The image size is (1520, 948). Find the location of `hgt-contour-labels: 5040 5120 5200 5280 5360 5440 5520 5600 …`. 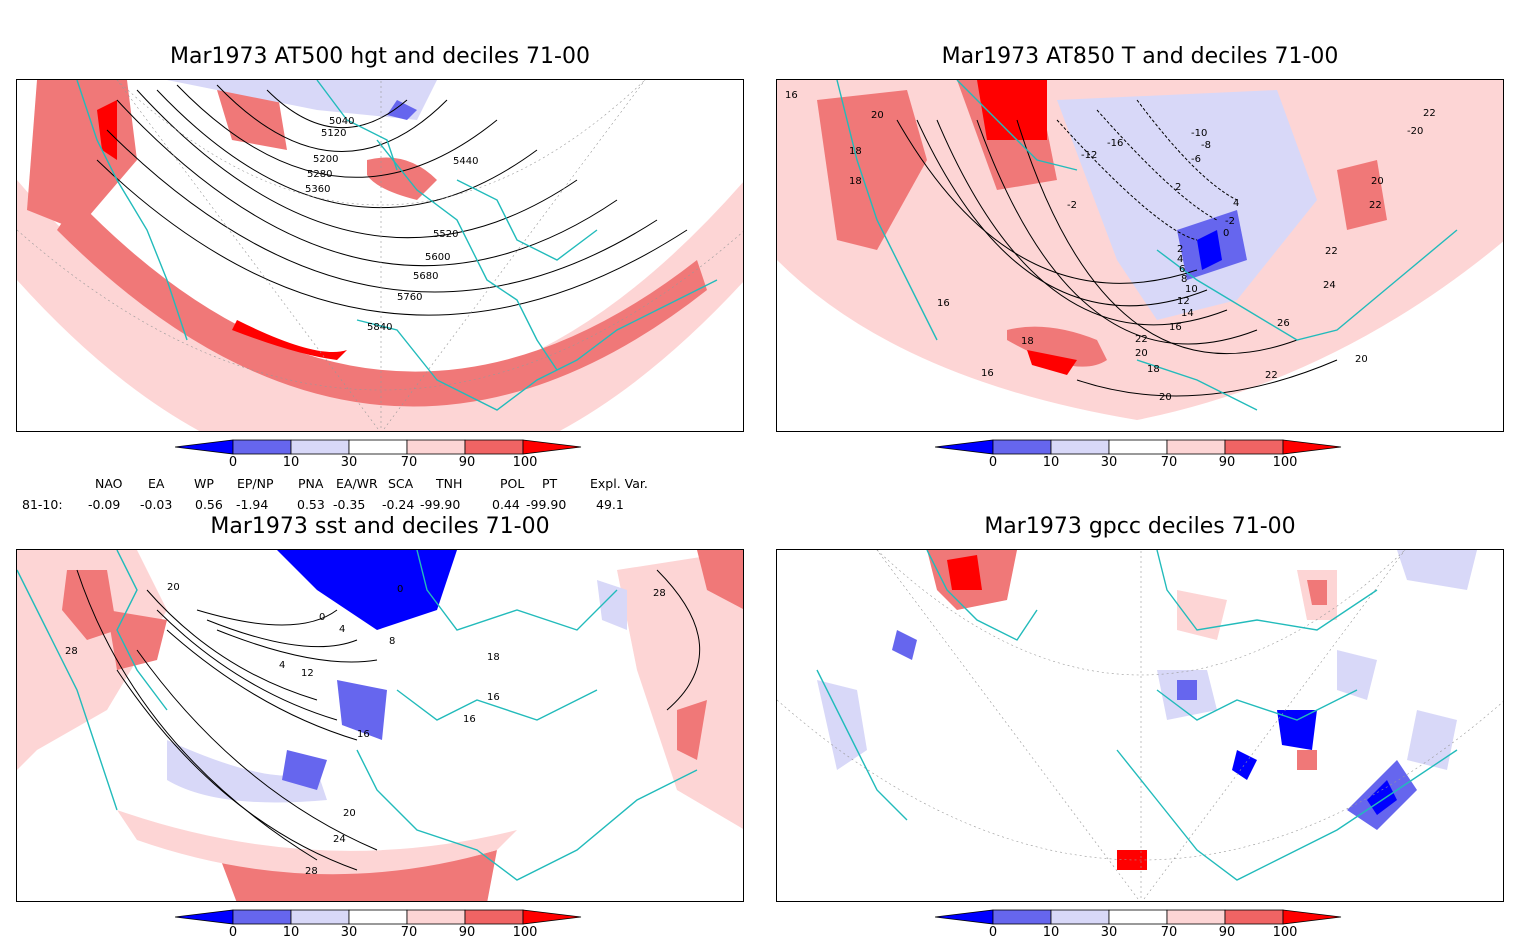

hgt-contour-labels: 5040 5120 5200 5280 5360 5440 5520 5600 … is located at coordinates (391, 224).